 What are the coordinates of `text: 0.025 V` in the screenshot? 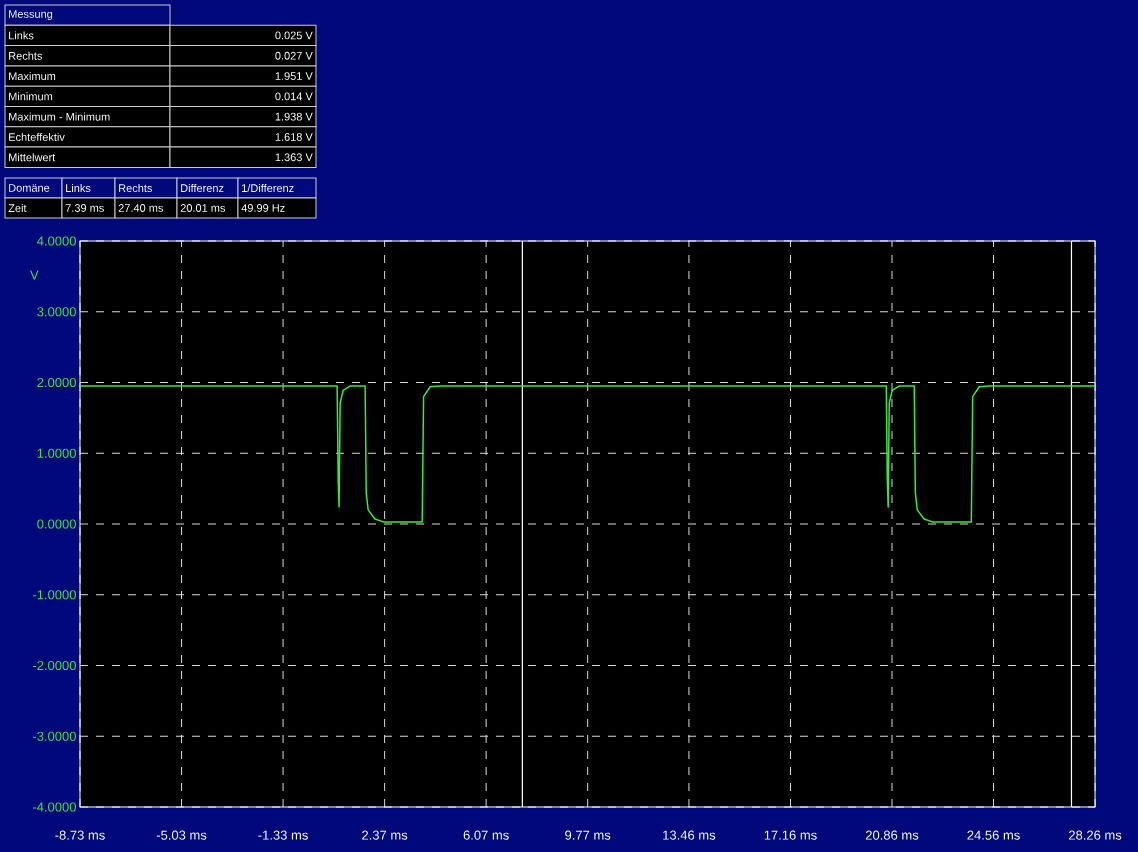 It's located at (294, 35).